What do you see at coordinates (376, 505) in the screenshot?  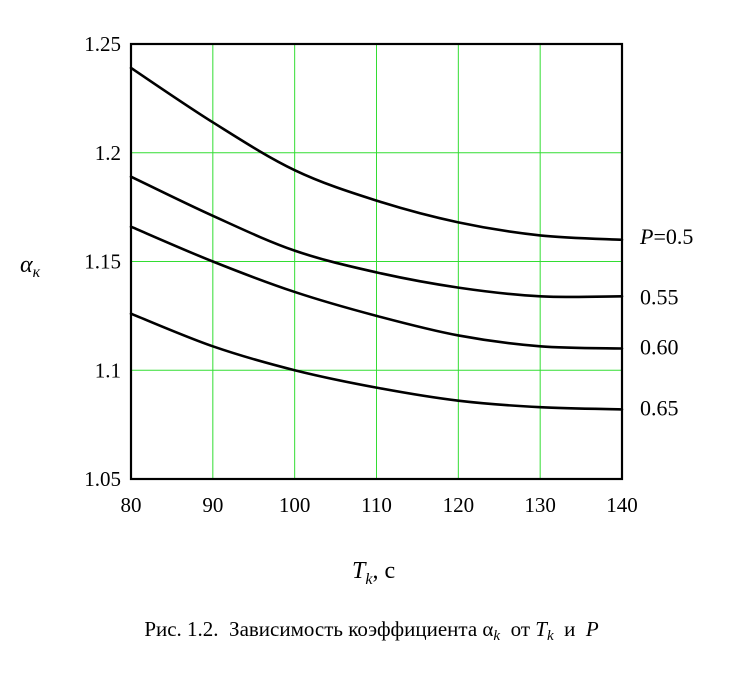 I see `x-tick-label: 110` at bounding box center [376, 505].